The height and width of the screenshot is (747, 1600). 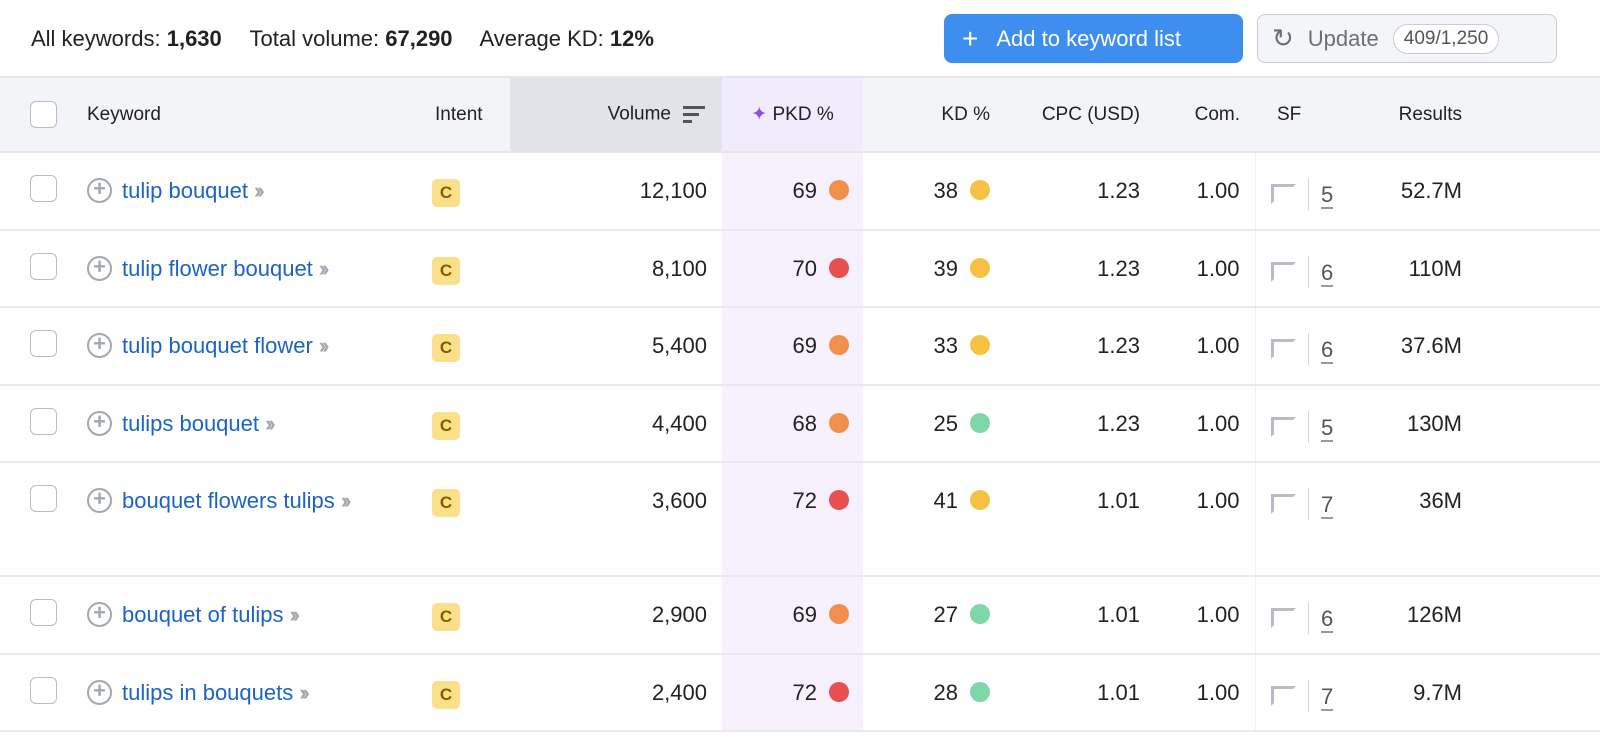 What do you see at coordinates (1411, 346) in the screenshot?
I see `results-value: 37.6M` at bounding box center [1411, 346].